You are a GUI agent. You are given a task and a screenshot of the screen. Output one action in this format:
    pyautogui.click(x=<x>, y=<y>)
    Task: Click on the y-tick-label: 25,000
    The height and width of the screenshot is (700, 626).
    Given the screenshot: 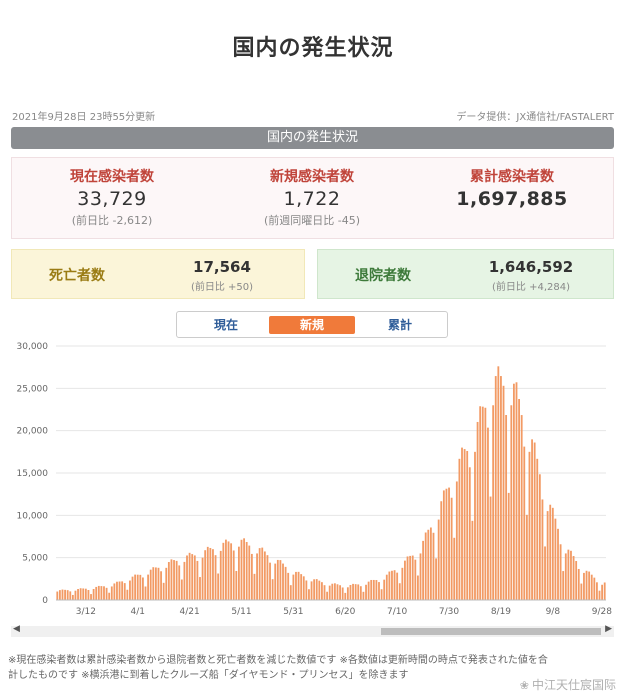 What is the action you would take?
    pyautogui.click(x=33, y=389)
    